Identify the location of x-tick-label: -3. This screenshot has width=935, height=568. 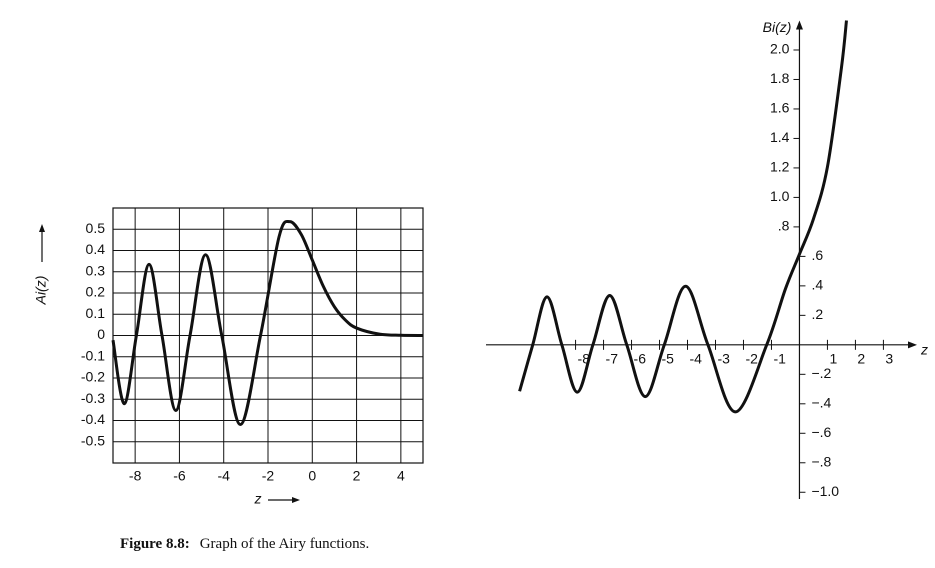
(723, 359).